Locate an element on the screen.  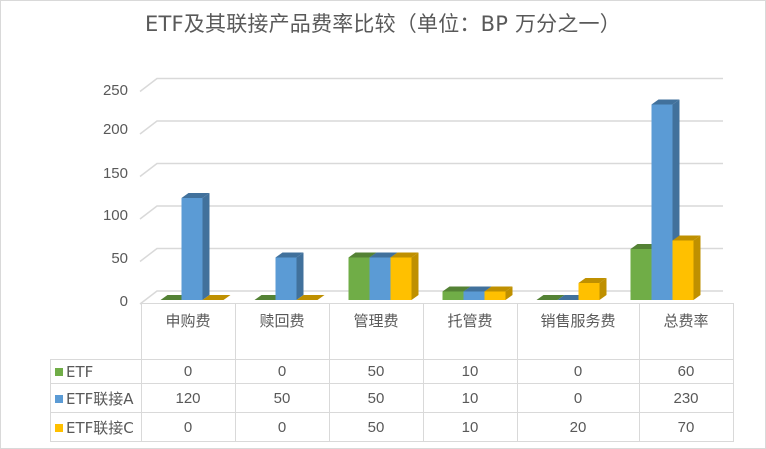
table-corner is located at coordinates (96, 331).